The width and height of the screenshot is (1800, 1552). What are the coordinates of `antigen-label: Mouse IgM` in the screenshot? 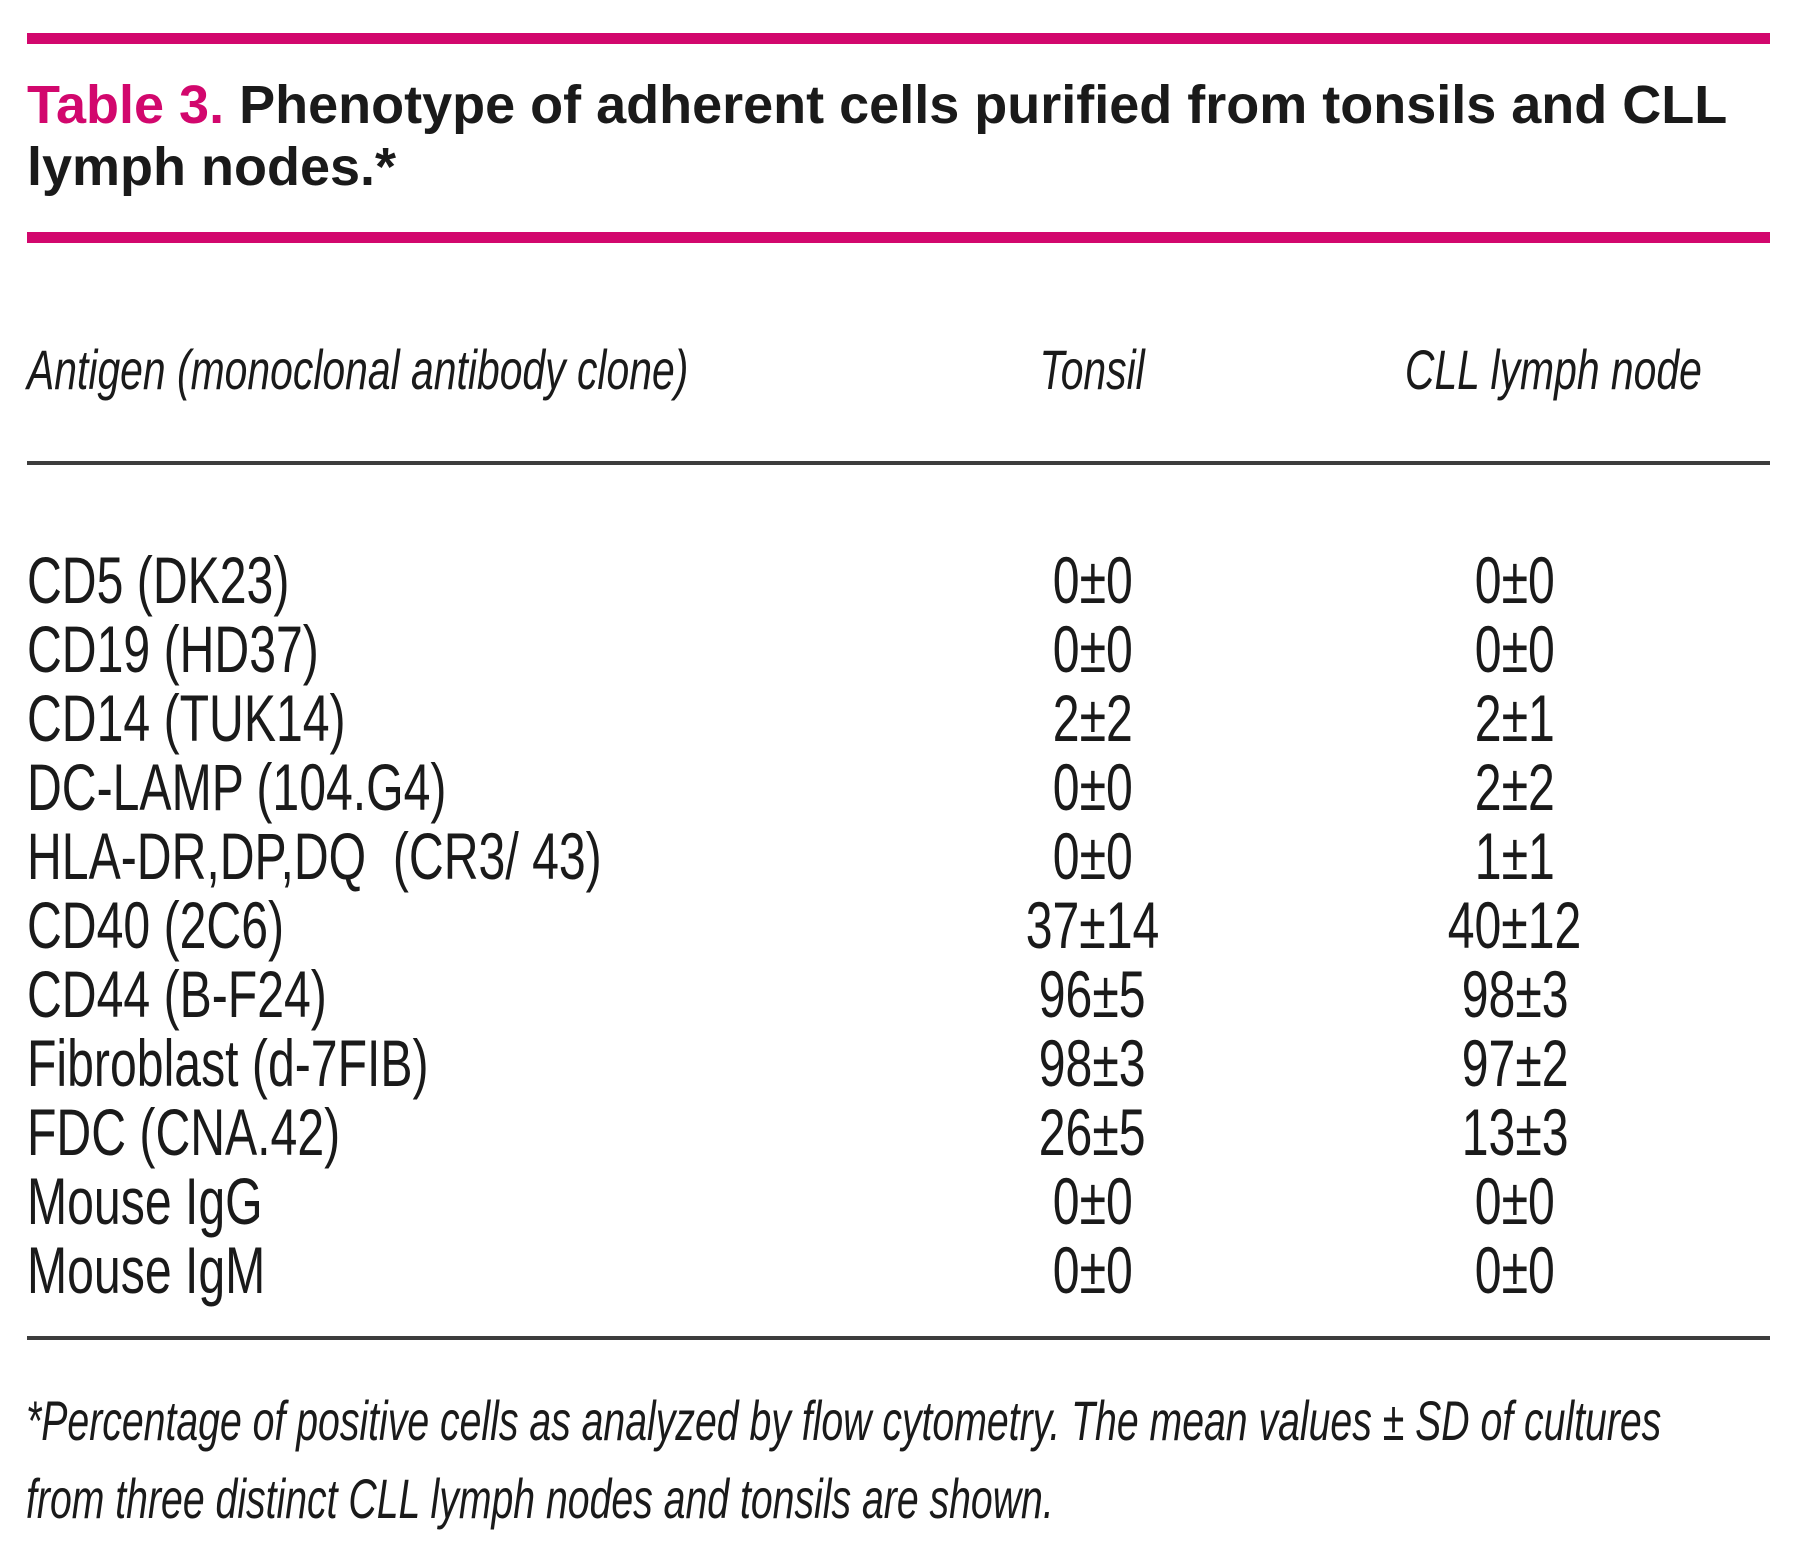 It's located at (146, 1270).